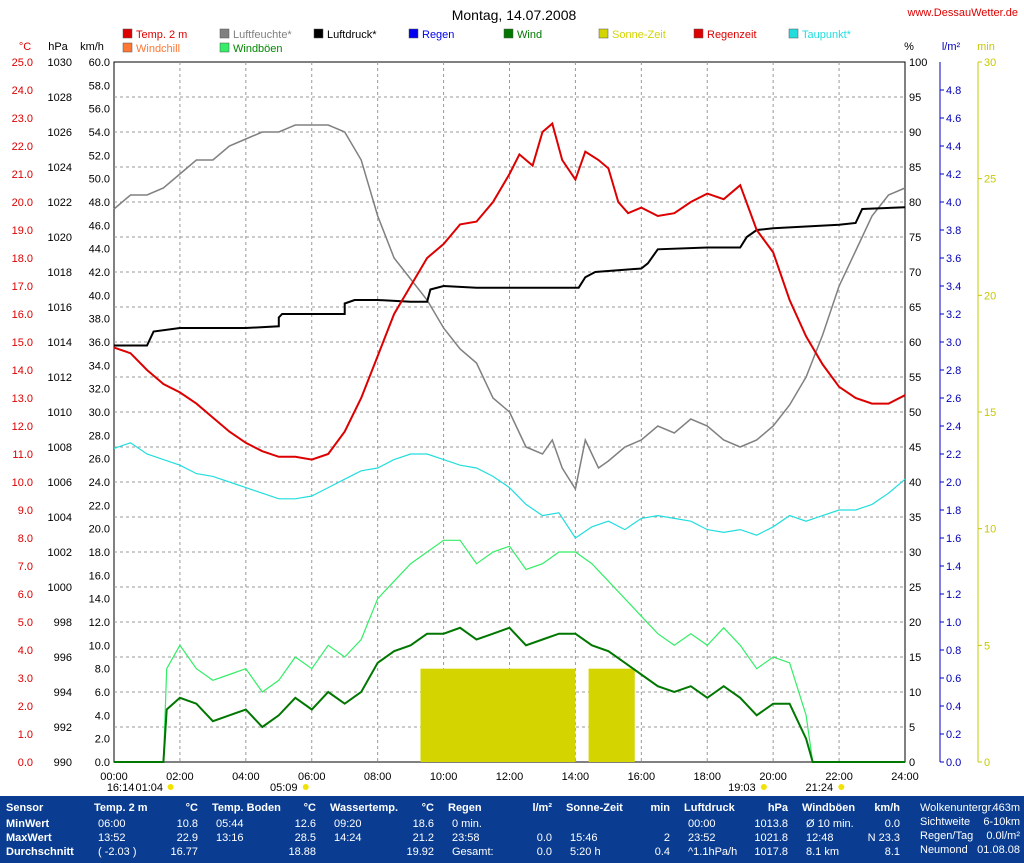  What do you see at coordinates (953, 371) in the screenshot?
I see `tick-label: 2.8` at bounding box center [953, 371].